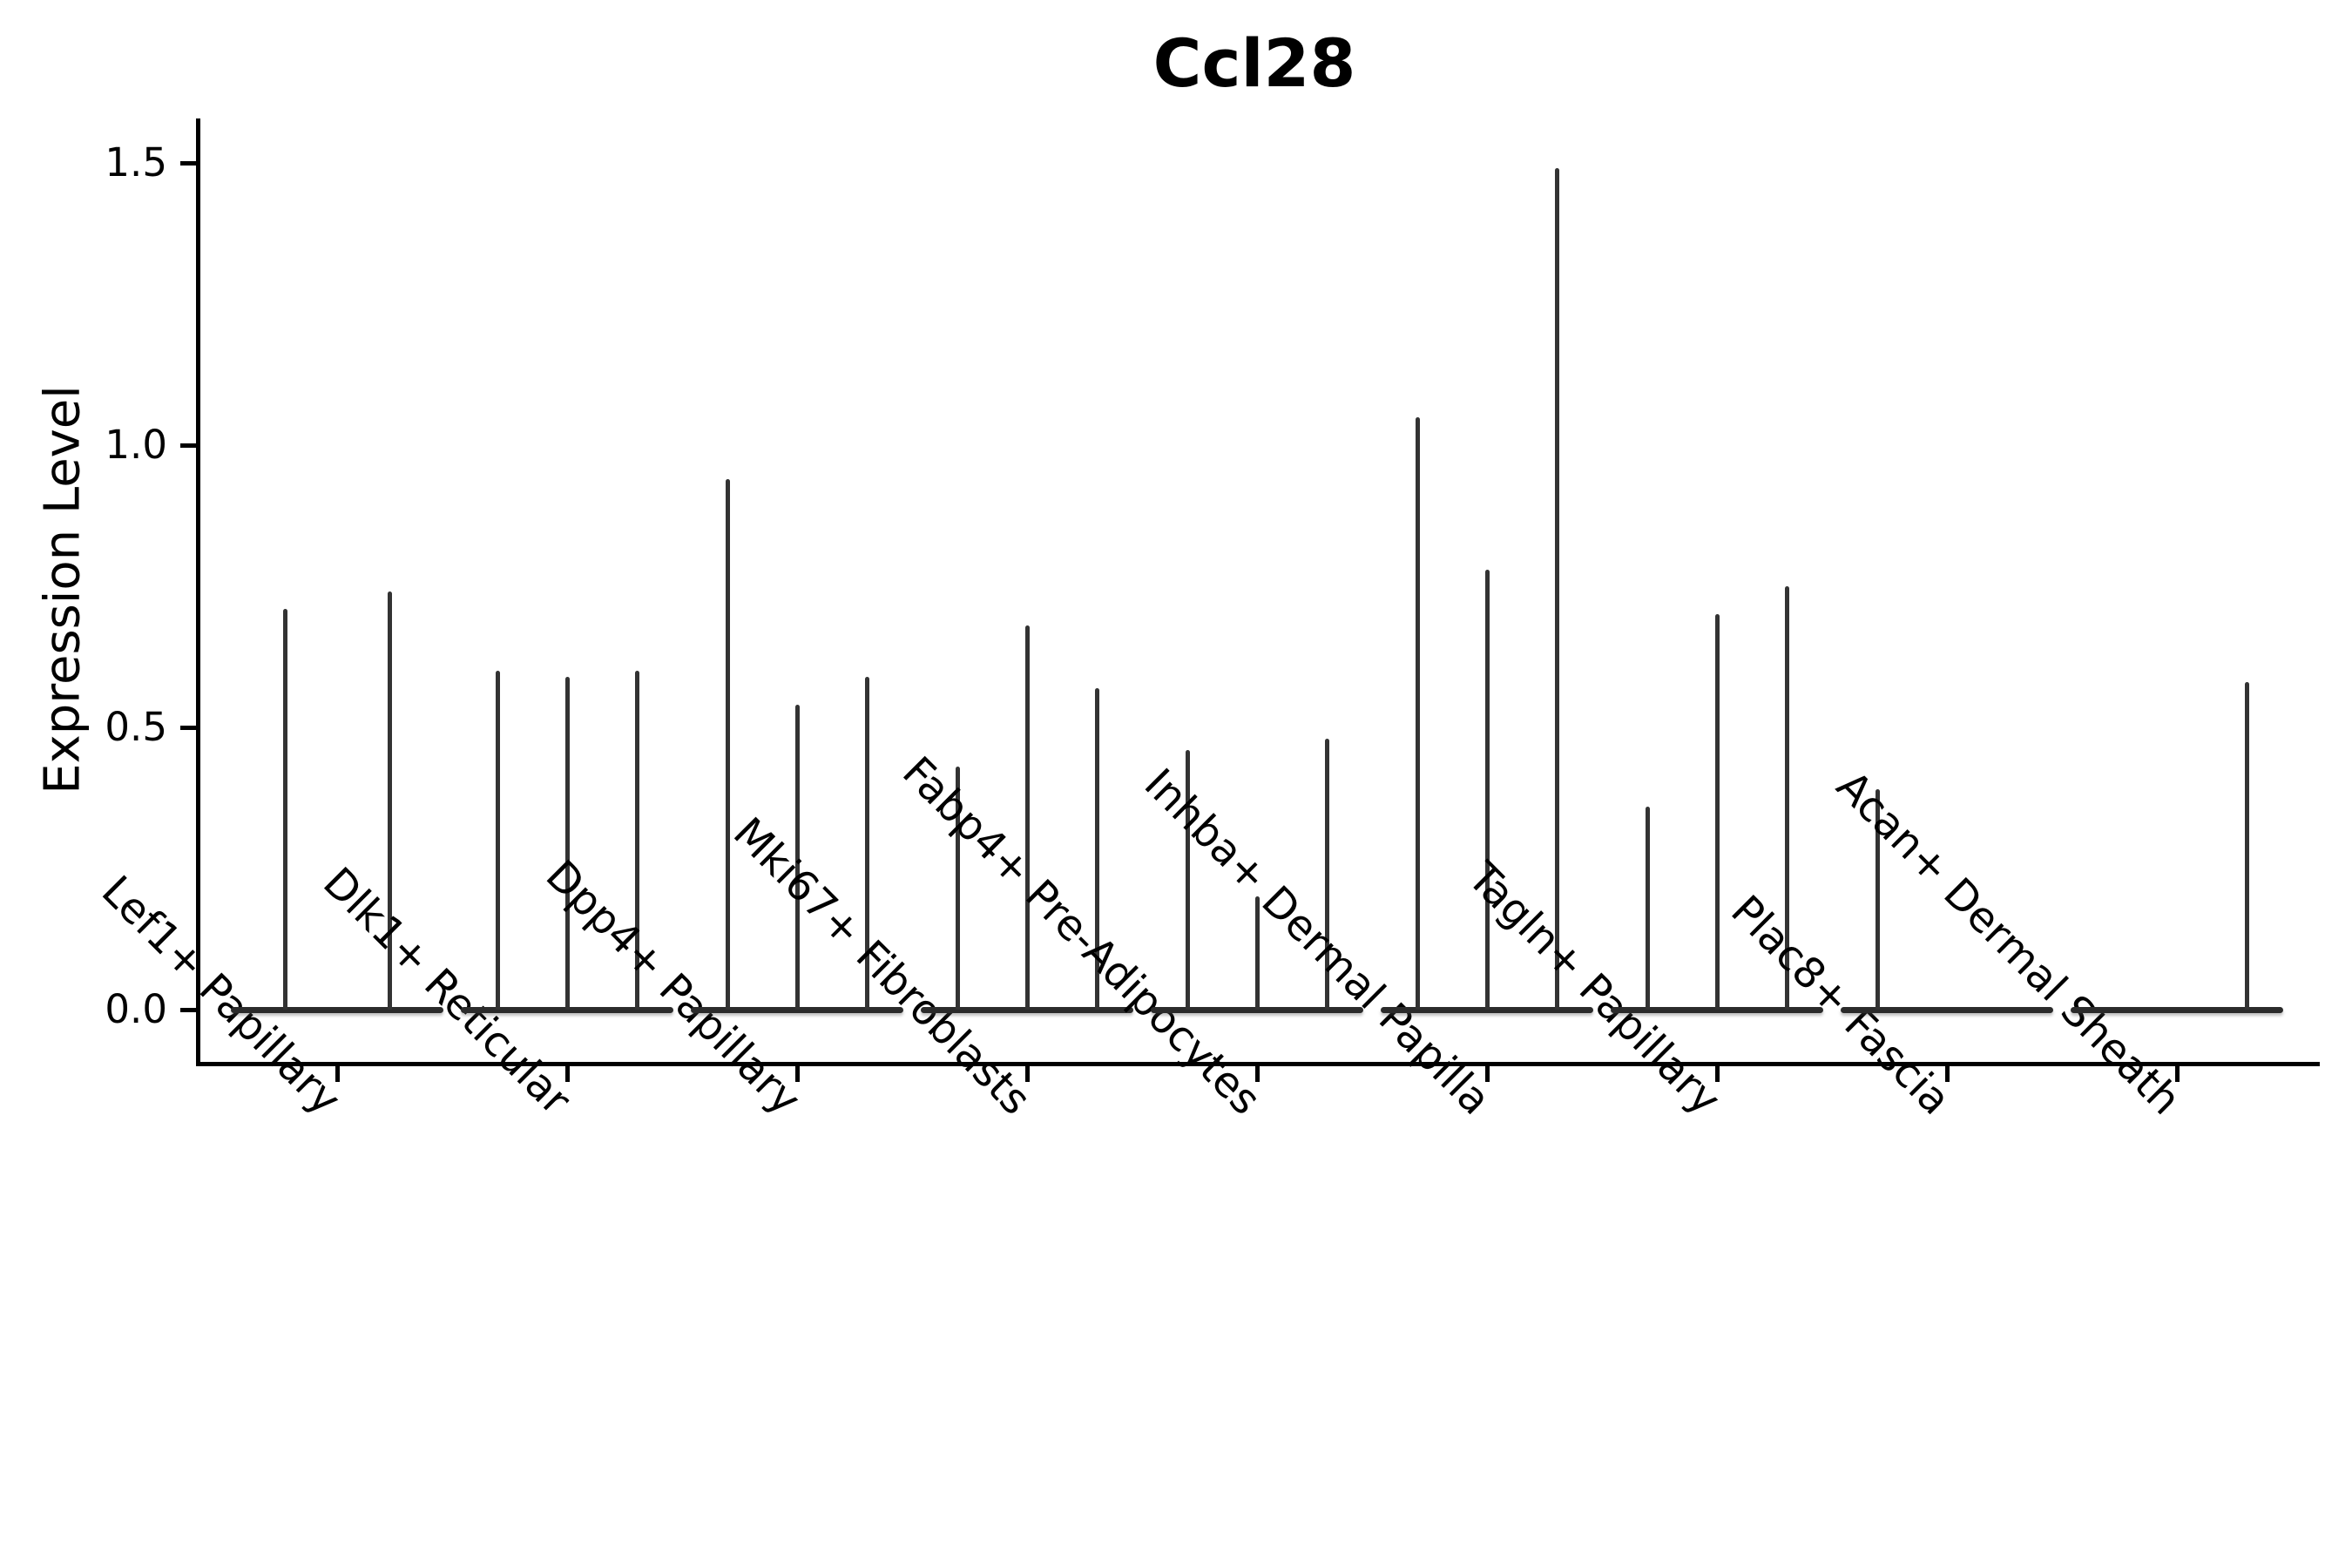  I want to click on x-tick-label: Tagln+ Papillary, so click(1594, 989).